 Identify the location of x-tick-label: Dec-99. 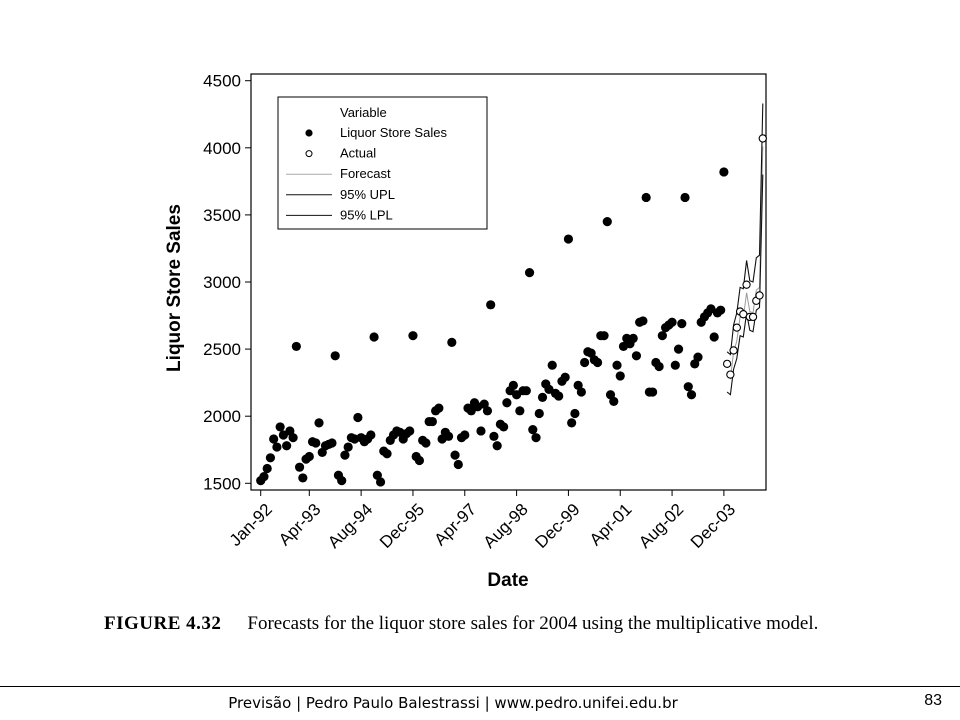
(557, 526).